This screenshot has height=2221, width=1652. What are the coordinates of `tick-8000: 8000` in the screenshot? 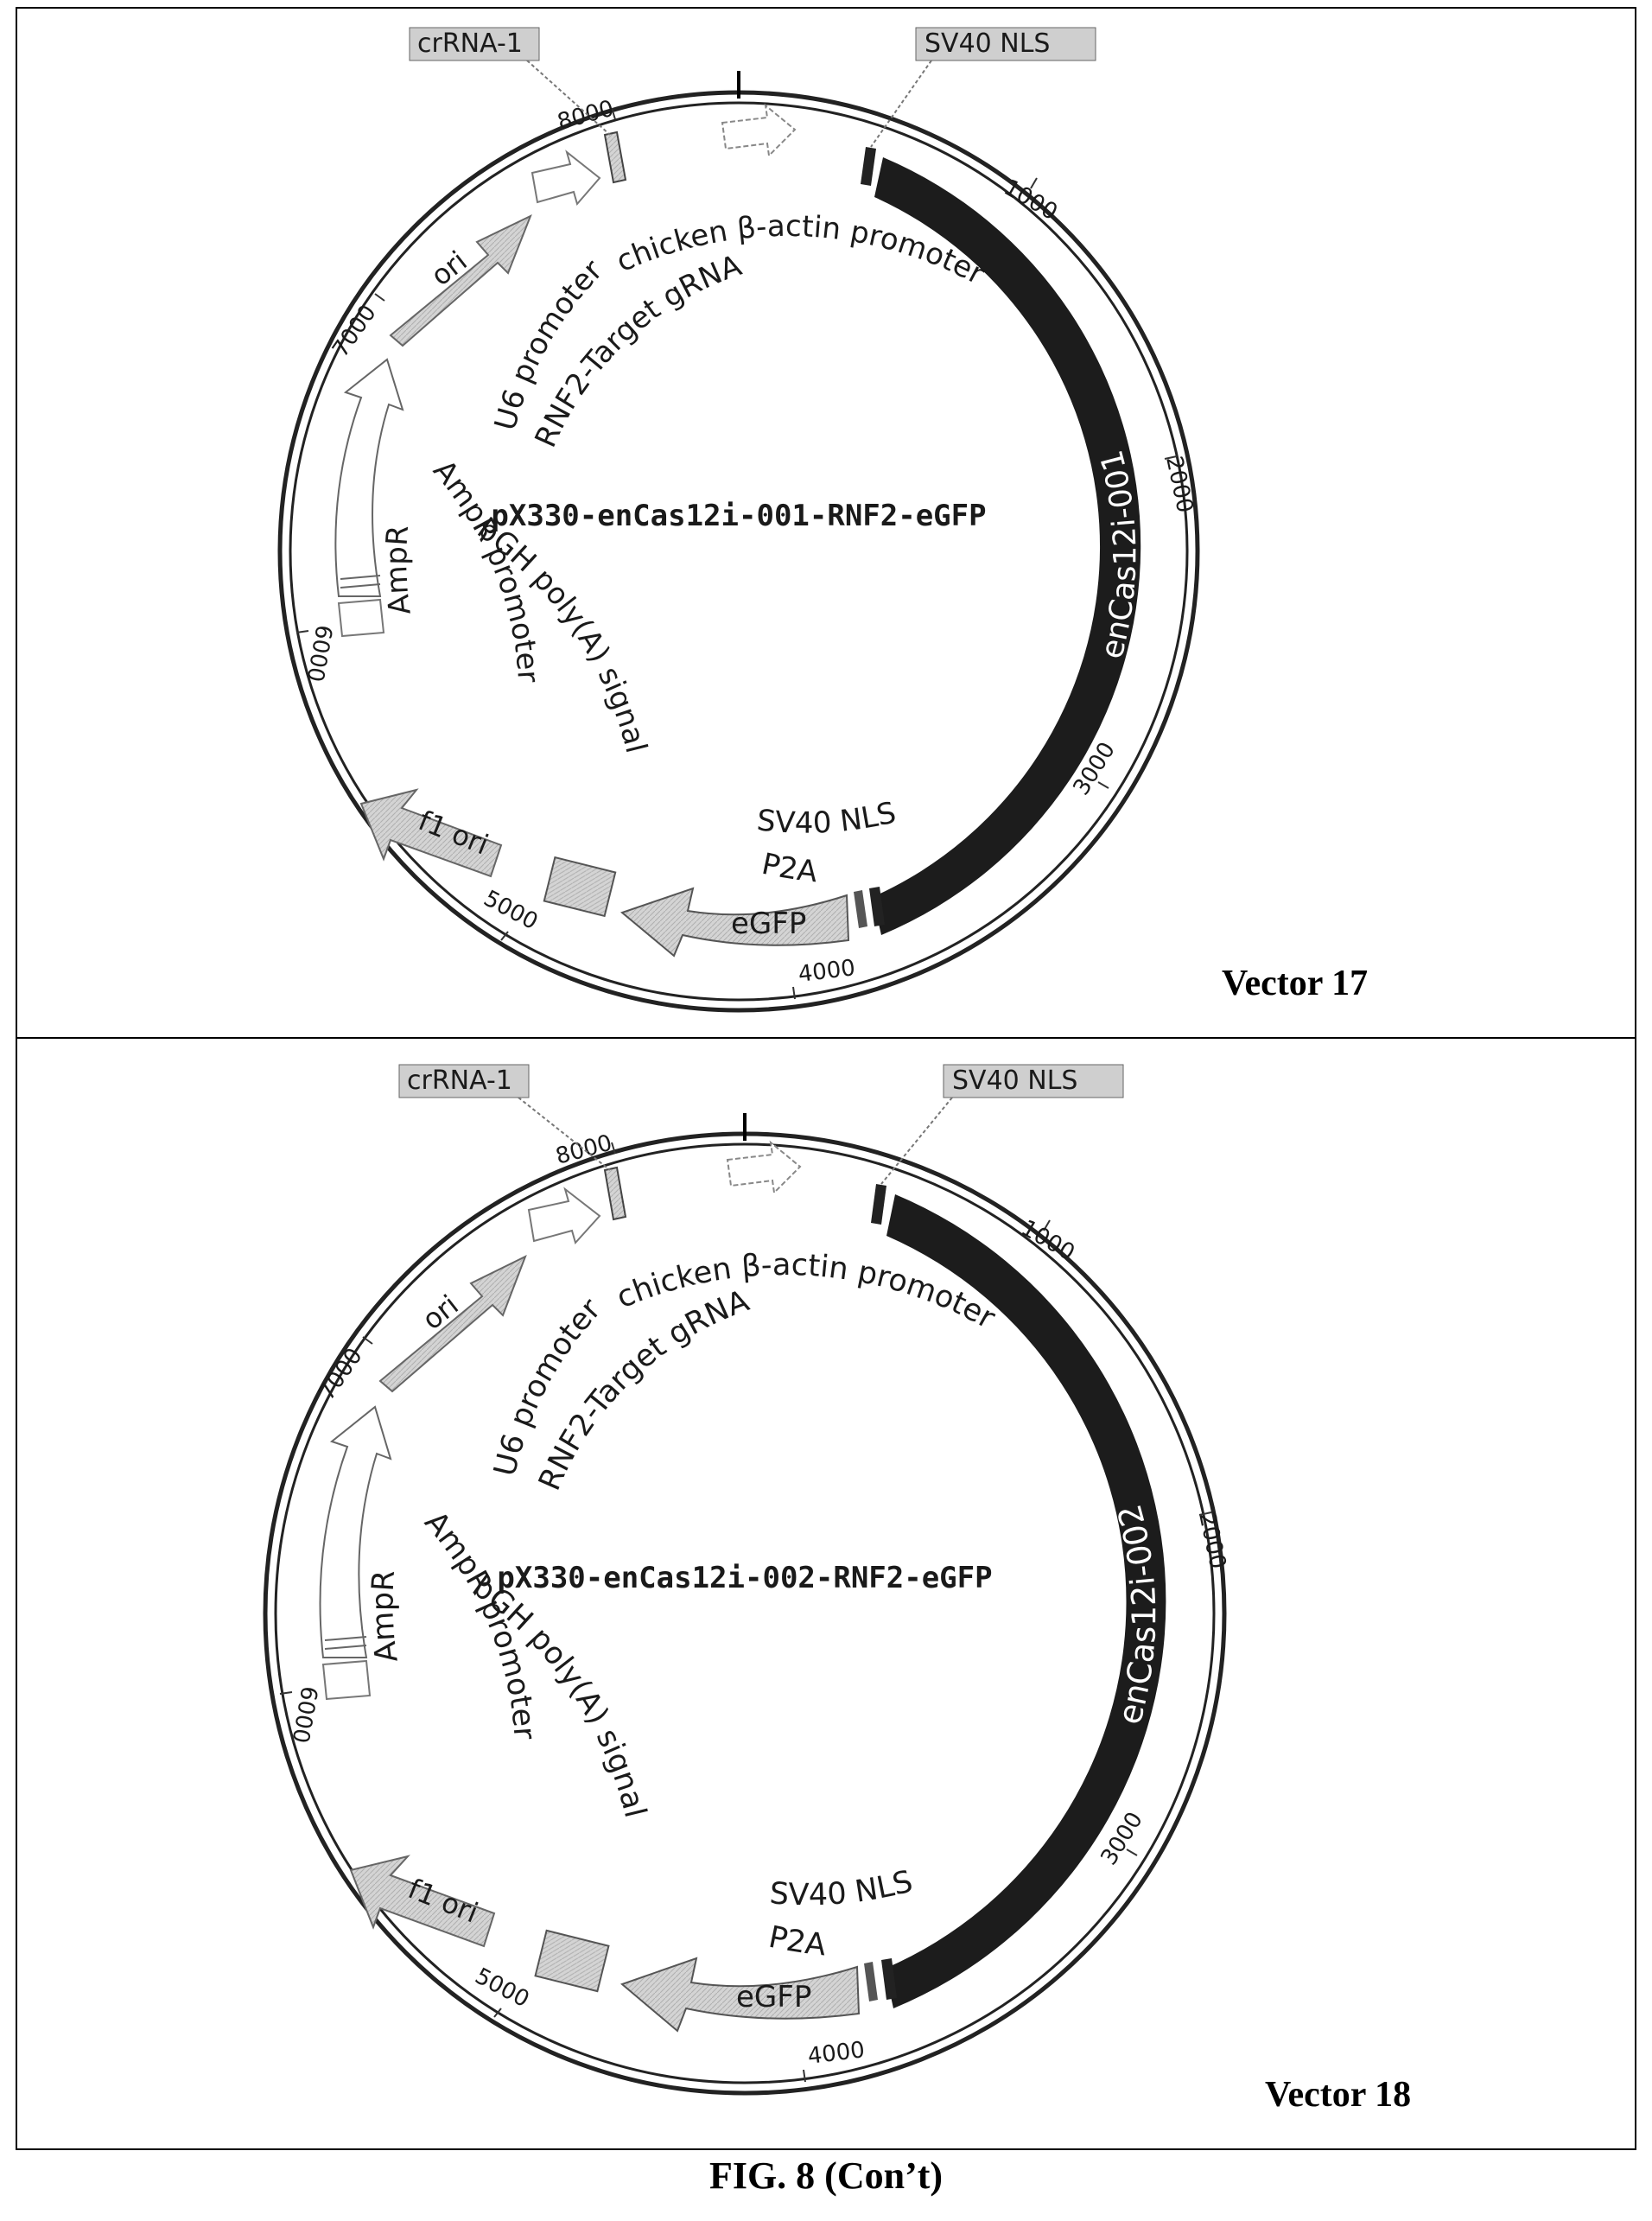 It's located at (584, 1150).